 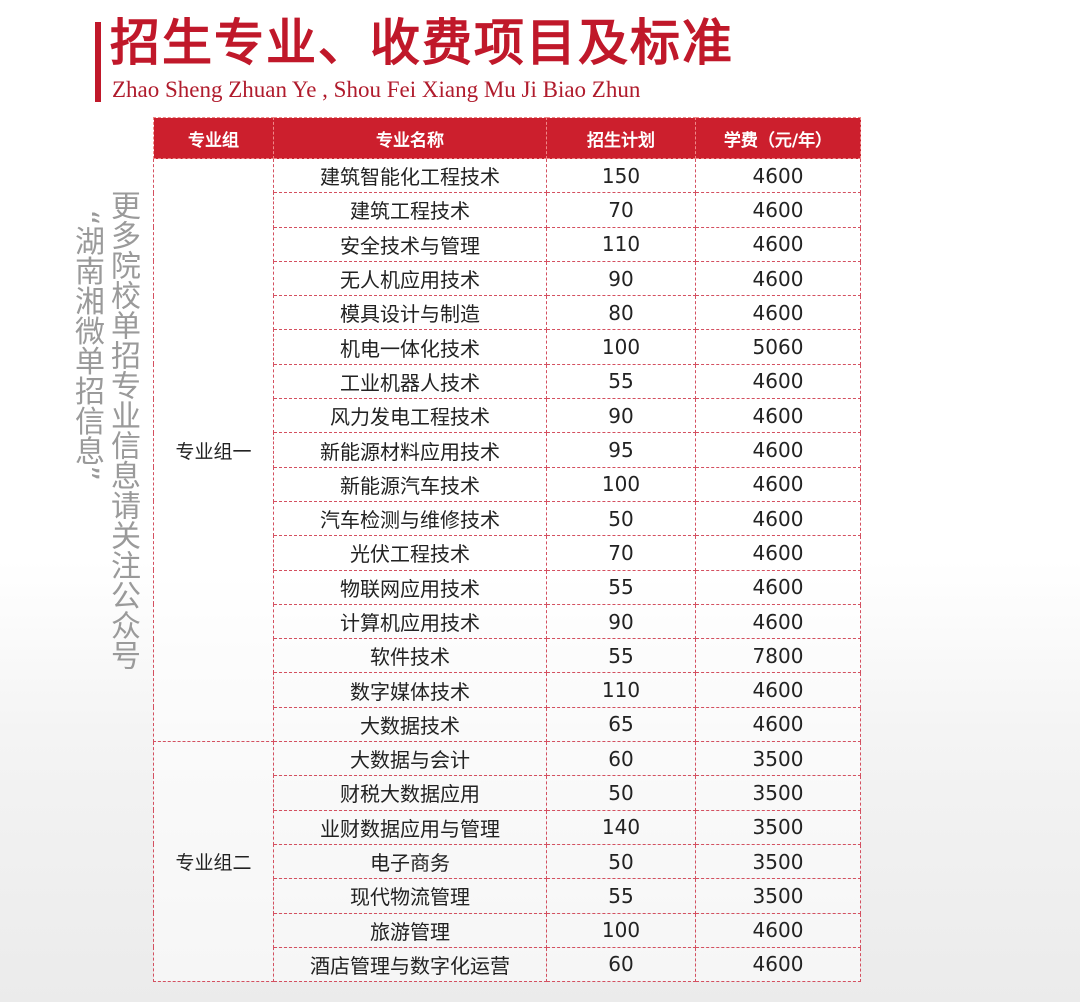 I want to click on plan-cell: 65, so click(x=621, y=724).